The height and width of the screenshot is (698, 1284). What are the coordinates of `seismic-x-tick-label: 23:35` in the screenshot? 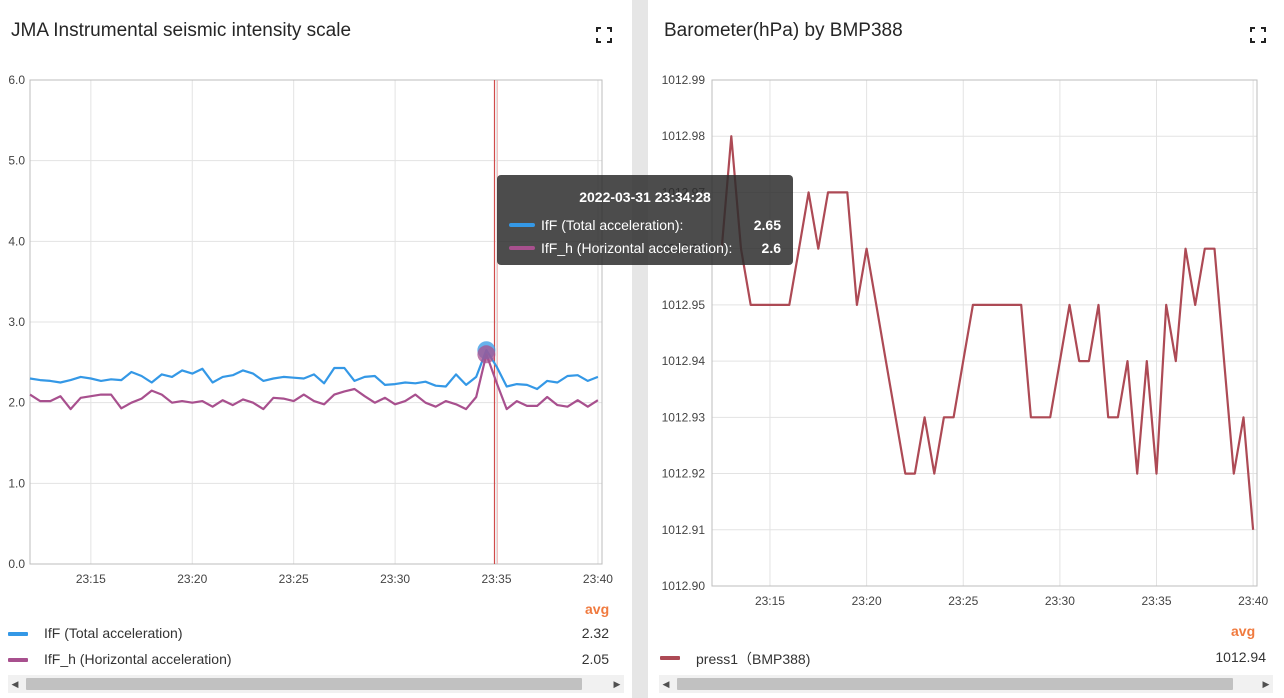 It's located at (497, 579).